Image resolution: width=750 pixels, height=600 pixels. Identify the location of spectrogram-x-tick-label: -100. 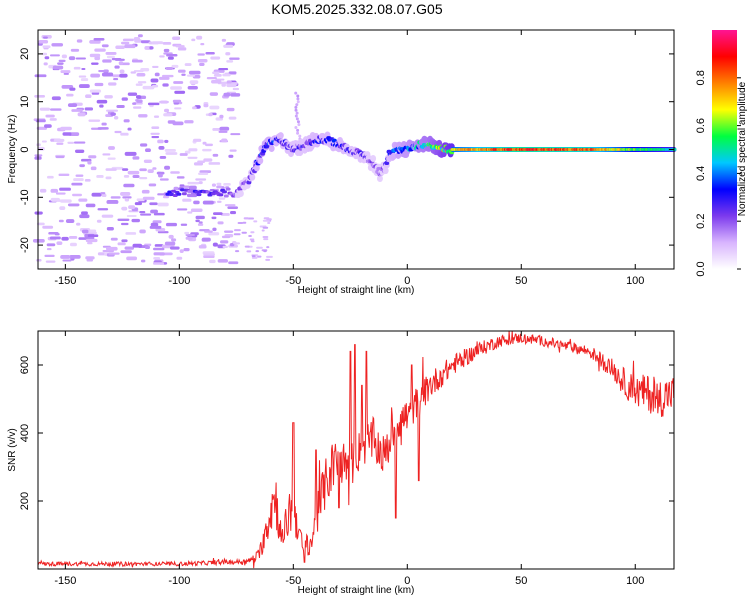
(179, 281).